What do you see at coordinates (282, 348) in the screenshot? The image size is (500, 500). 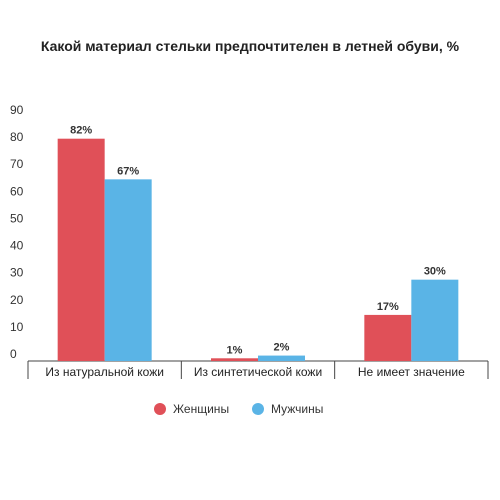 I see `data-label: 2%` at bounding box center [282, 348].